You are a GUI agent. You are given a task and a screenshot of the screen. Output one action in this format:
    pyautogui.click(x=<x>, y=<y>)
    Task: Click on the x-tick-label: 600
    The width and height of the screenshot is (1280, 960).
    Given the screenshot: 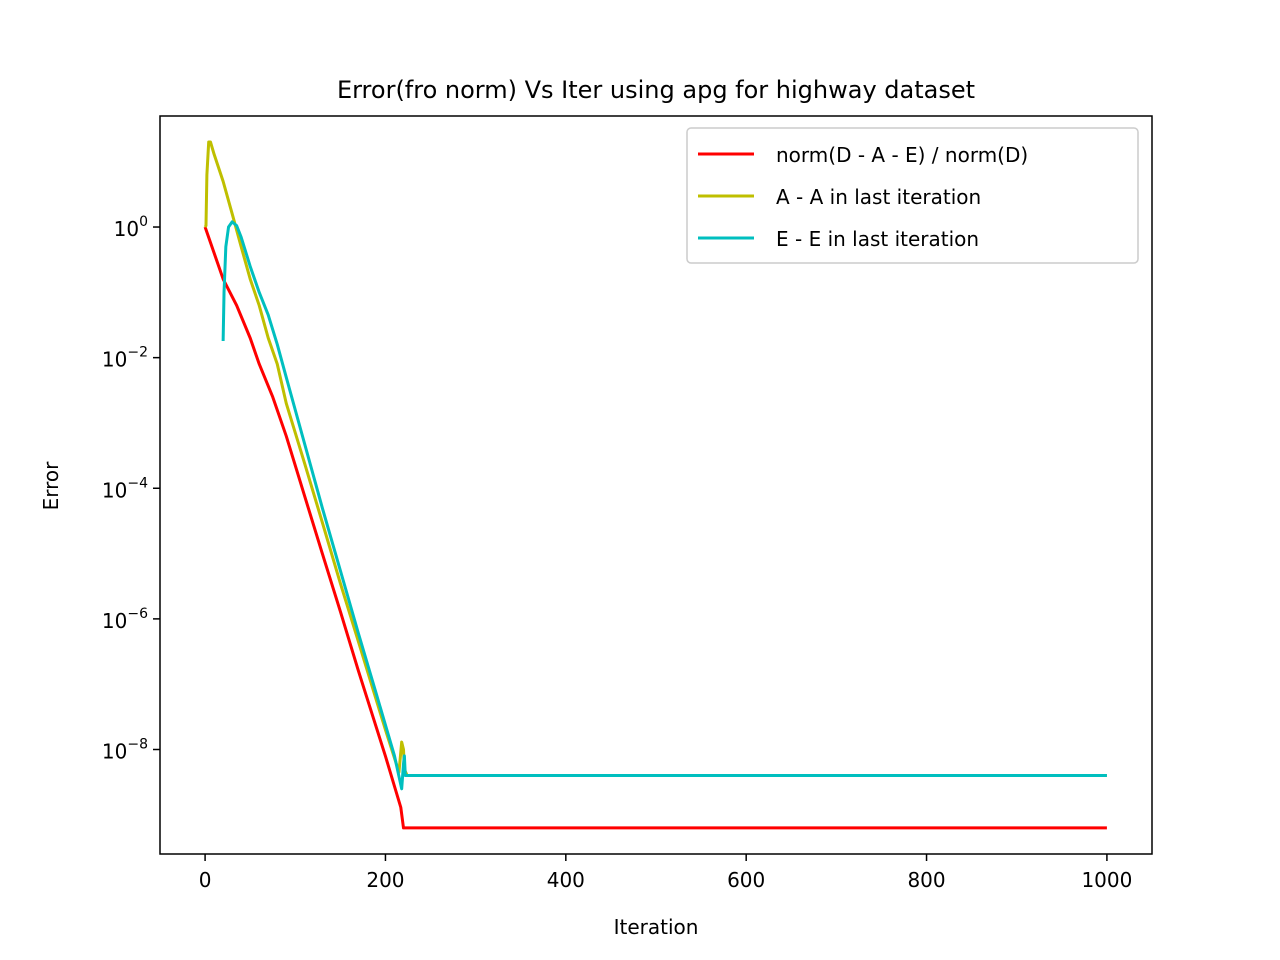 What is the action you would take?
    pyautogui.click(x=746, y=880)
    